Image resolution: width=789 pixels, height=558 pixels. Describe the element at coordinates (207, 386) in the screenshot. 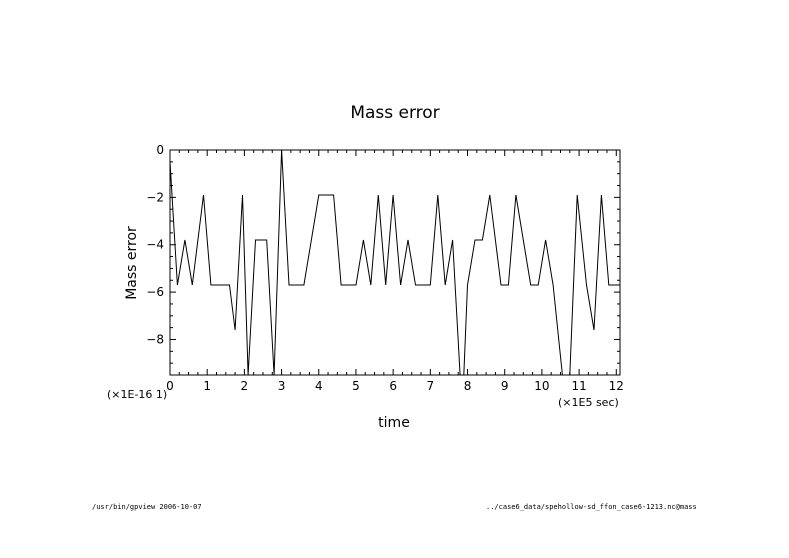

I see `x-tick-label: 1` at that location.